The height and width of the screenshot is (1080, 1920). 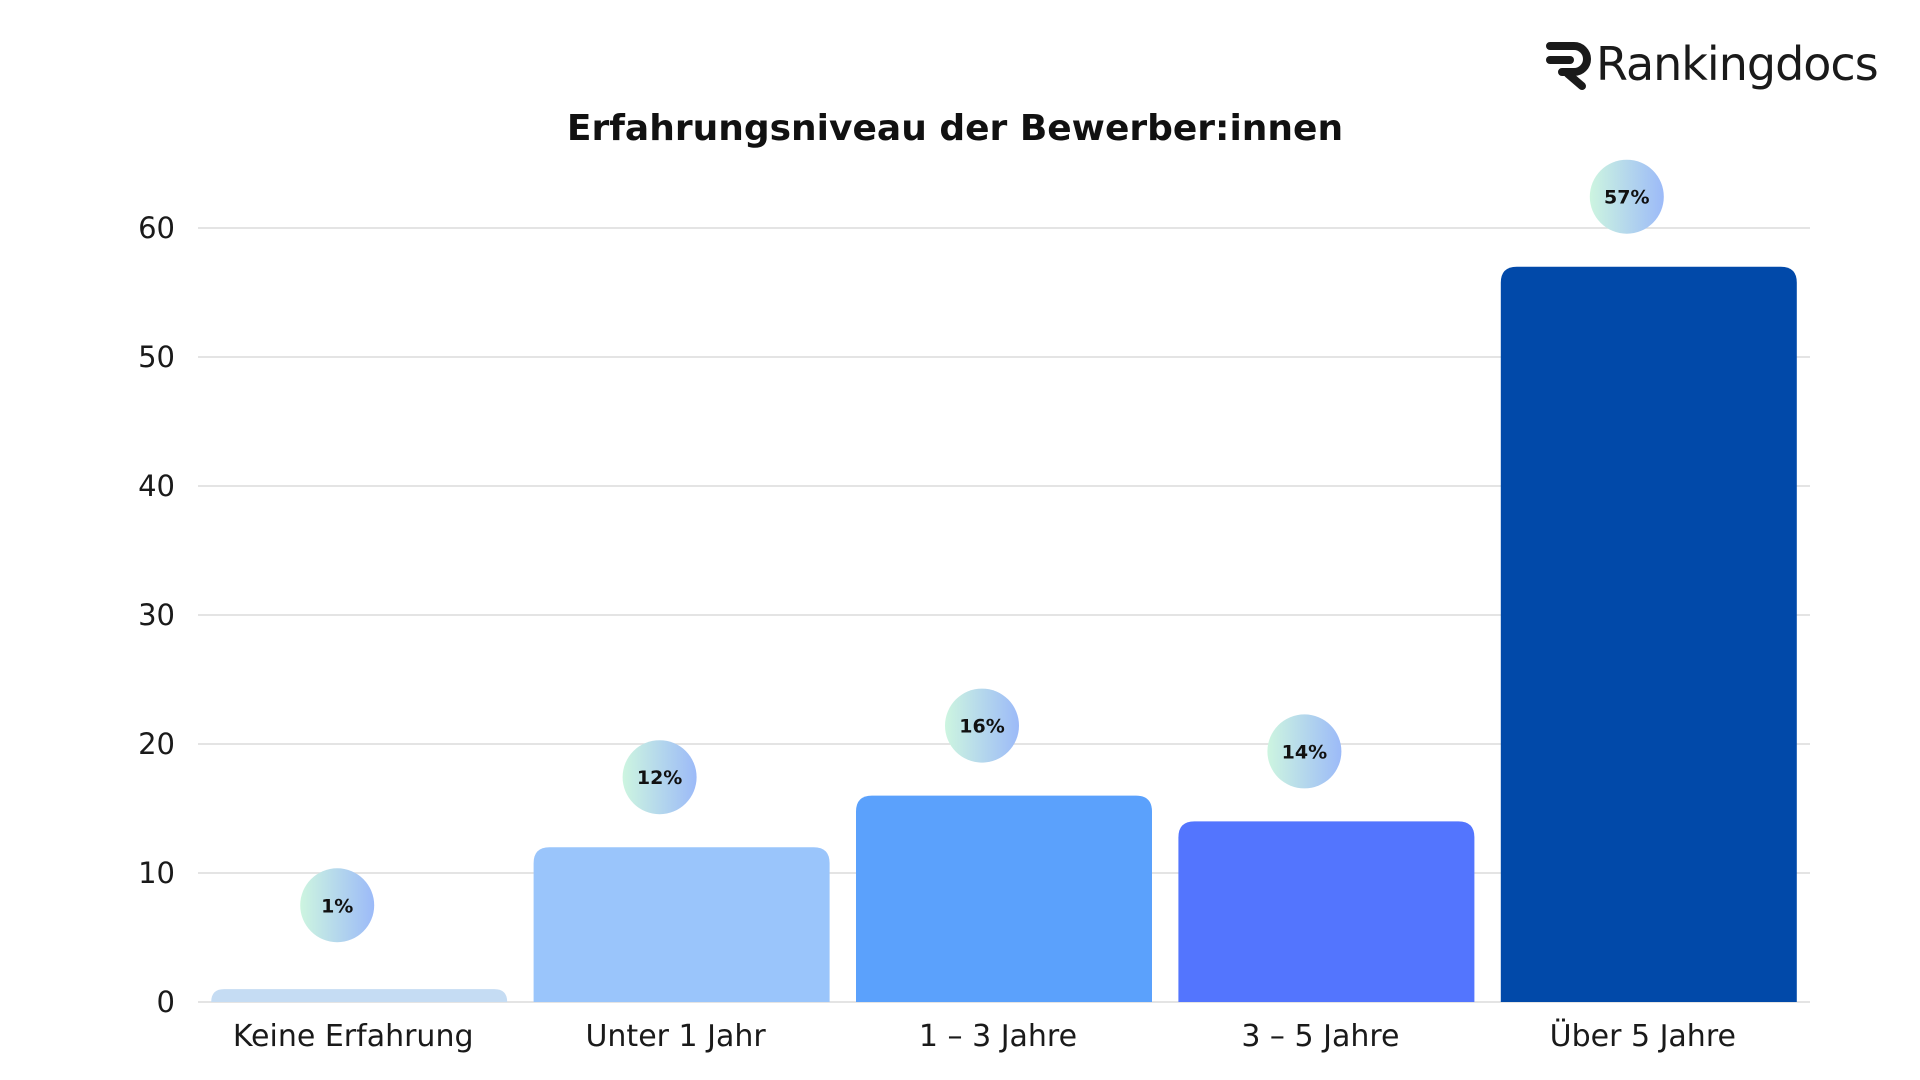 I want to click on data-label: 12%, so click(x=659, y=778).